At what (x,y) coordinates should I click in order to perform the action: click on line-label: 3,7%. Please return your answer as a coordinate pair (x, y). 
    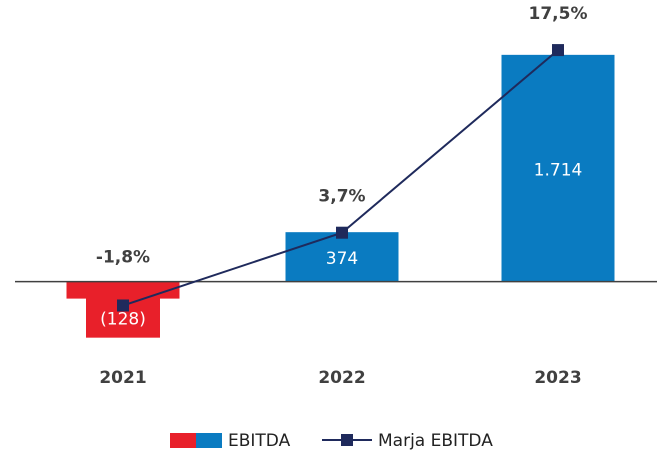
    Looking at the image, I should click on (341, 197).